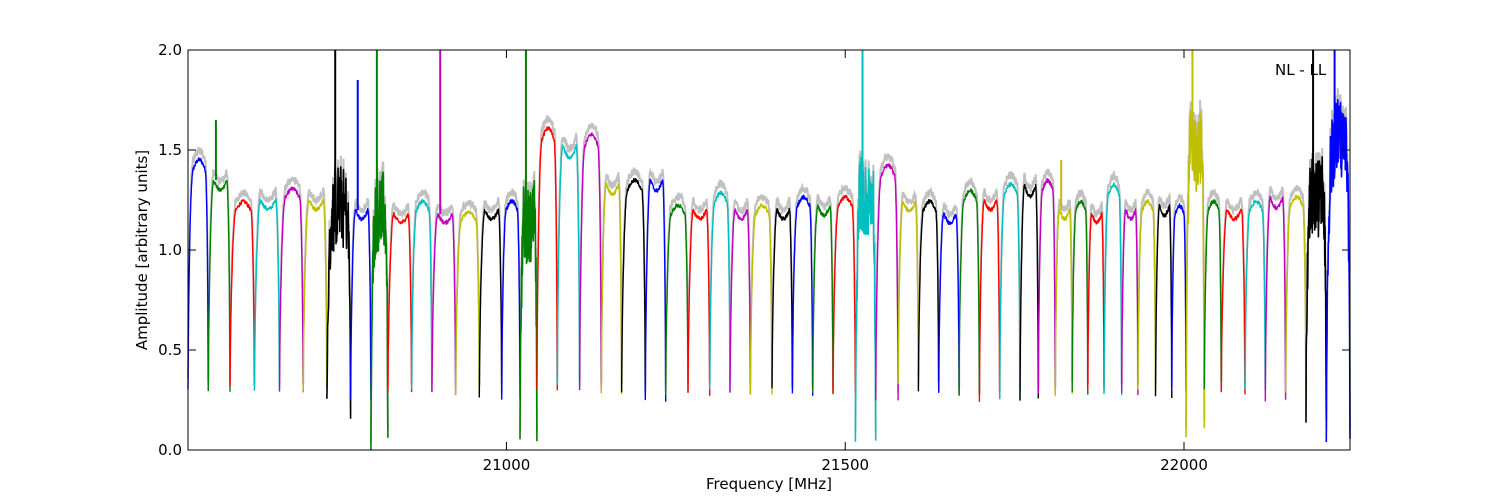  I want to click on x-tick-label: 21000, so click(507, 465).